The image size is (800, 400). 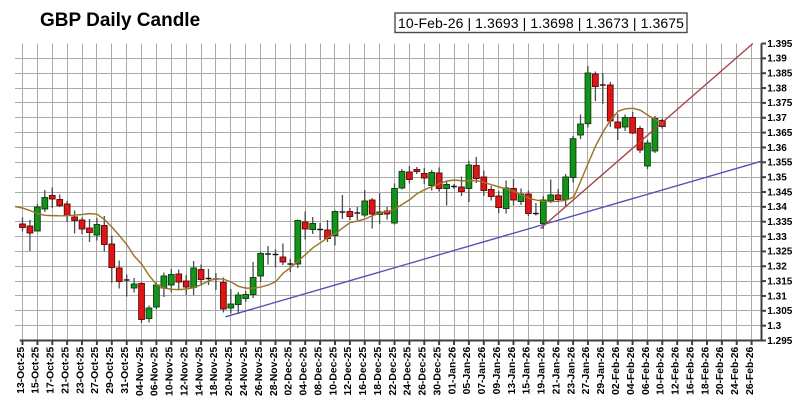 What do you see at coordinates (393, 371) in the screenshot?
I see `svg-text: 22-Dec-25` at bounding box center [393, 371].